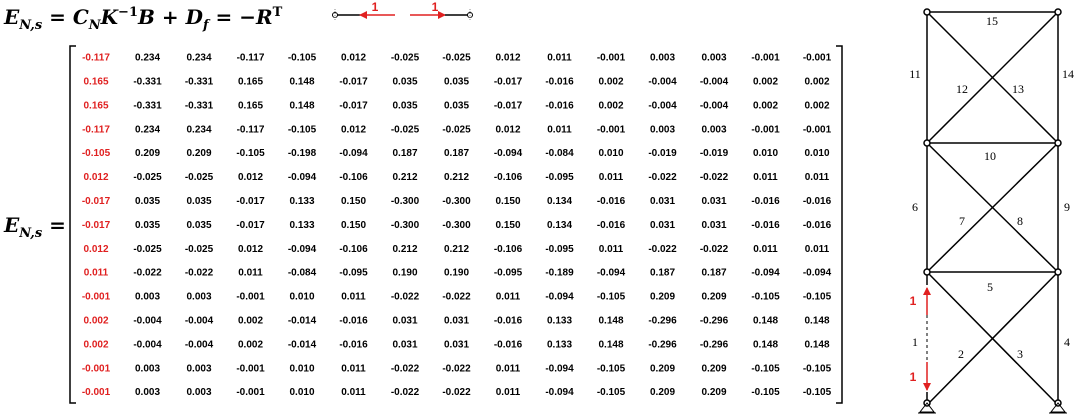  I want to click on legend-label: 1, so click(375, 7).